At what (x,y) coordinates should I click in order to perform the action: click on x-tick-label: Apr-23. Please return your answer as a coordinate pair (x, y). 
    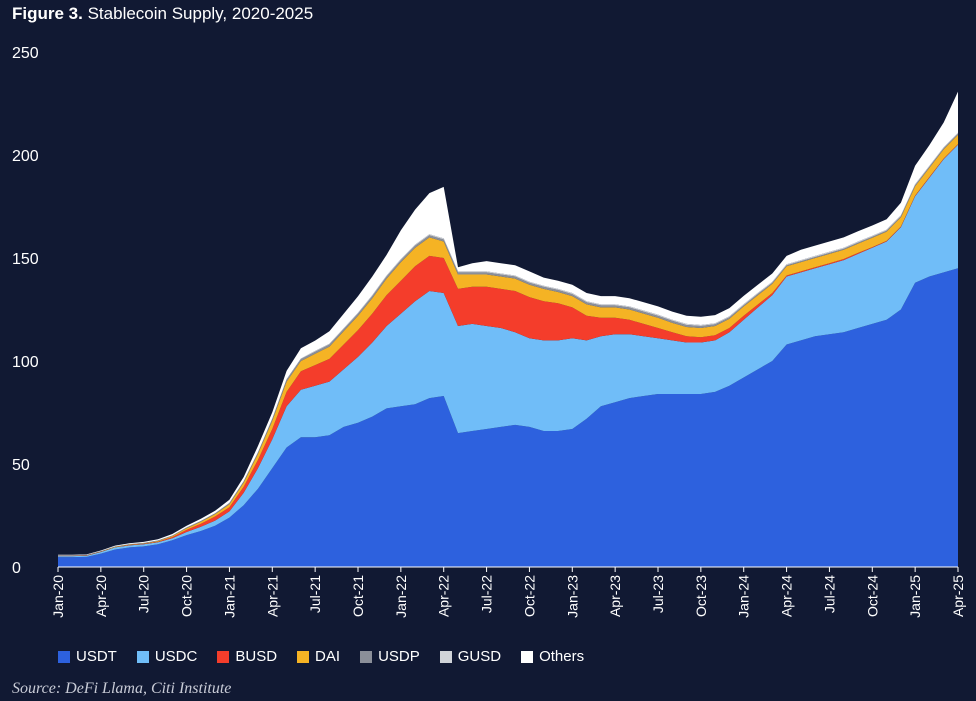
    Looking at the image, I should click on (615, 596).